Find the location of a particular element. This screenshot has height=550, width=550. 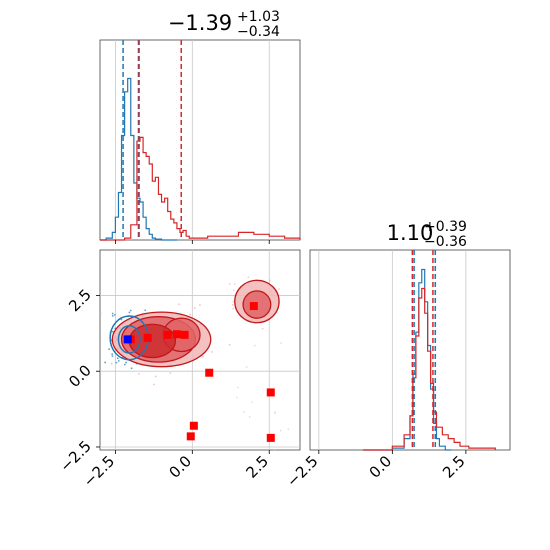

marginal-y-tick-label: 0.0 is located at coordinates (381, 467).